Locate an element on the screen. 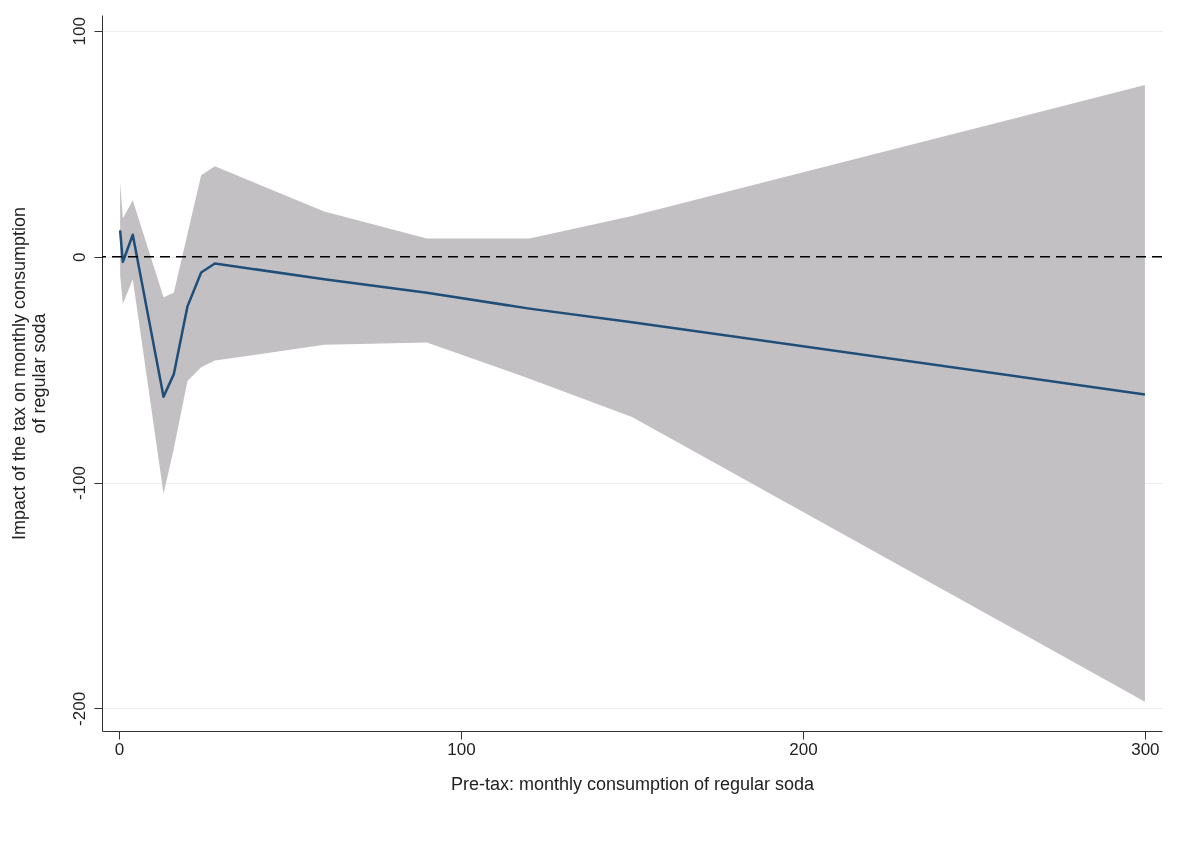  y-tick-label: 0 is located at coordinates (79, 257).